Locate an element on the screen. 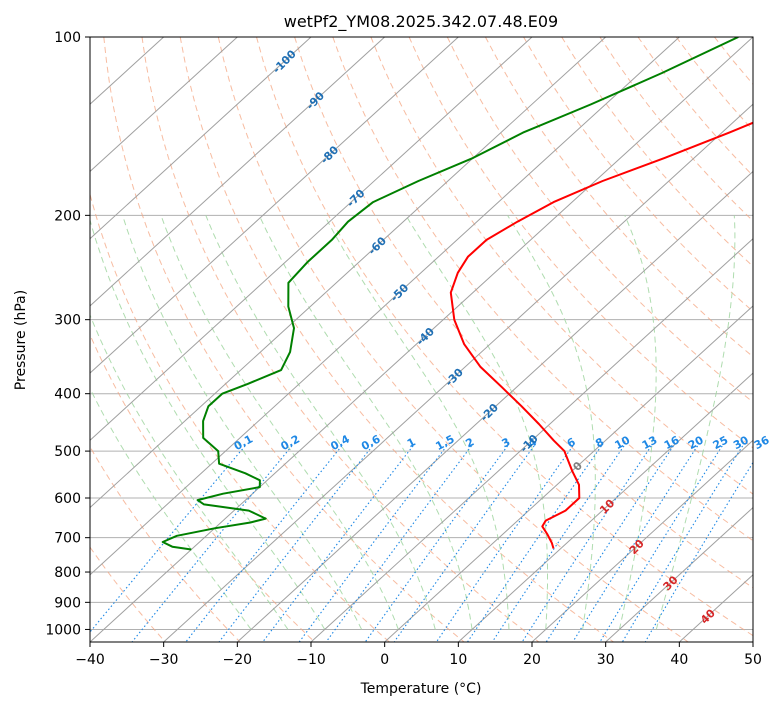 Image resolution: width=775 pixels, height=708 pixels. moist-adiabat--20 is located at coordinates (171, 508).